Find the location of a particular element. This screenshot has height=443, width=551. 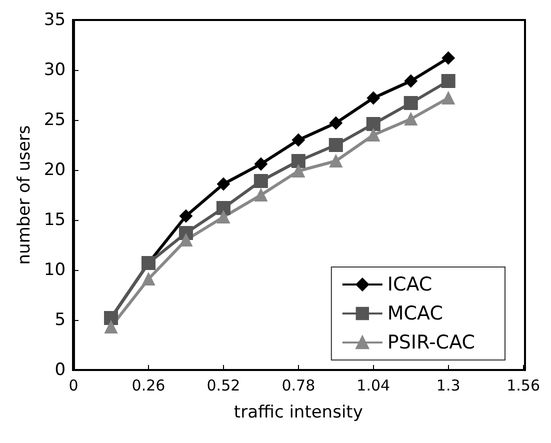

y-axis-title: number of users is located at coordinates (24, 195).